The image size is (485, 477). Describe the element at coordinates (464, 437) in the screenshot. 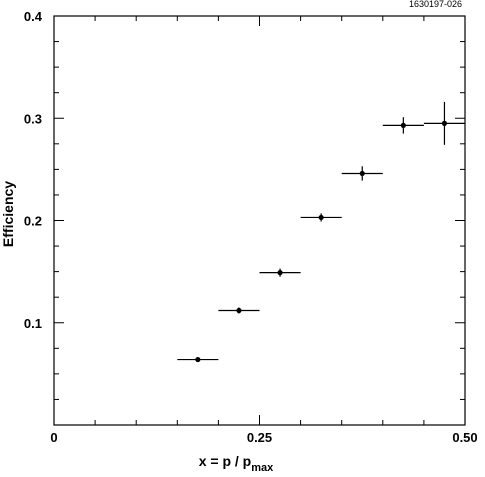

I see `x-tick-label: 0.50` at that location.